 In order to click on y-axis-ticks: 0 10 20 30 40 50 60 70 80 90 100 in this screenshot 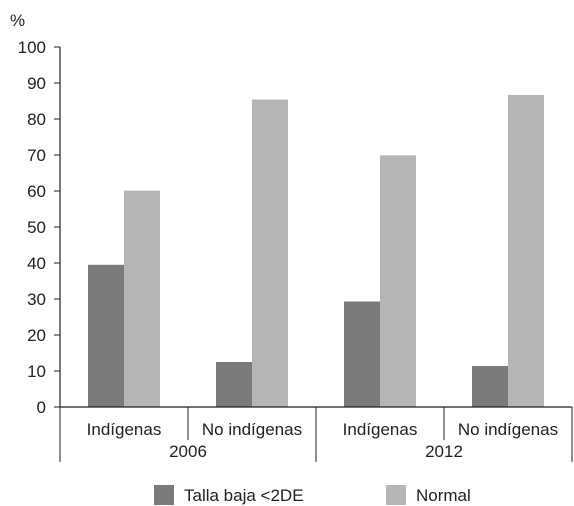, I will do `click(39, 227)`.